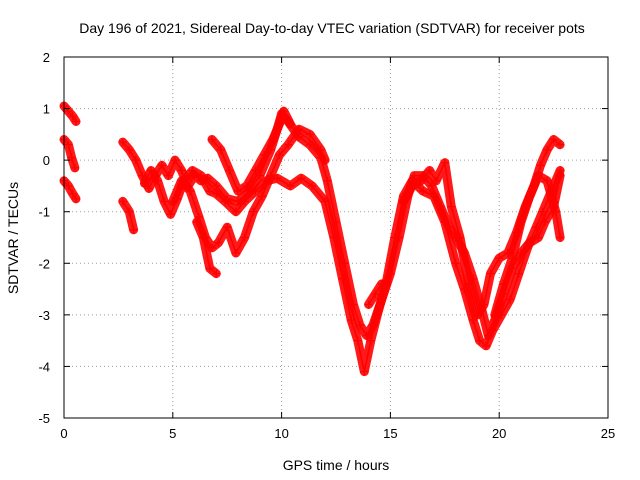 The width and height of the screenshot is (640, 480). I want to click on x-tick-label: 0, so click(63, 433).